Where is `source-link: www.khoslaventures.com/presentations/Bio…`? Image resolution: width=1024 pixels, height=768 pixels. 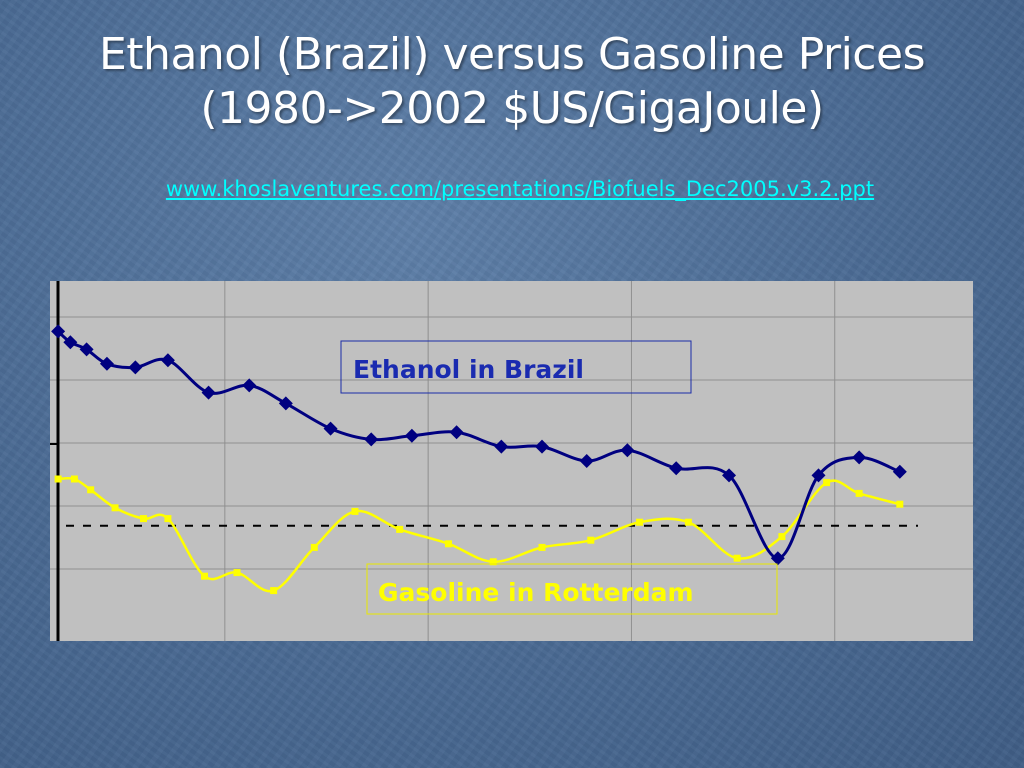
source-link: www.khoslaventures.com/presentations/Bio… is located at coordinates (520, 189).